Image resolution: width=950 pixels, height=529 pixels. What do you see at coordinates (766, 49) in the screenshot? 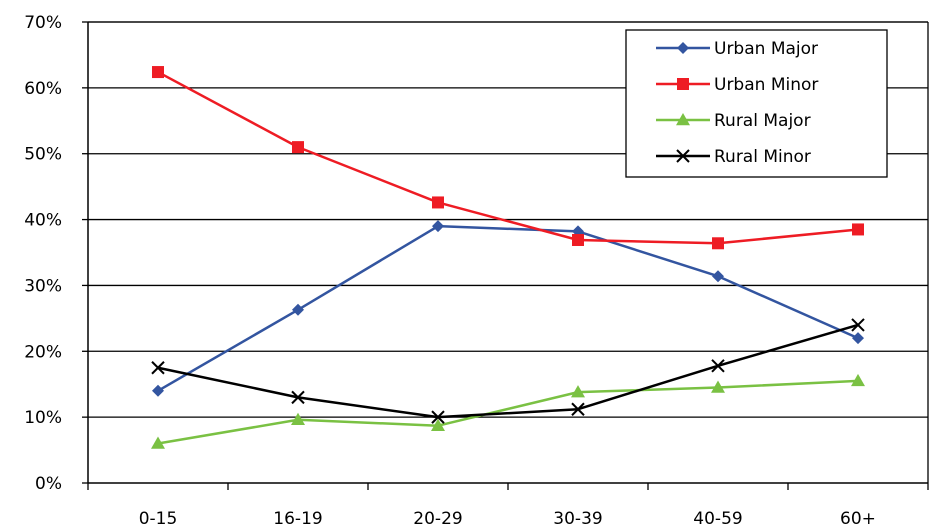
I see `legend-label: Urban Major` at bounding box center [766, 49].